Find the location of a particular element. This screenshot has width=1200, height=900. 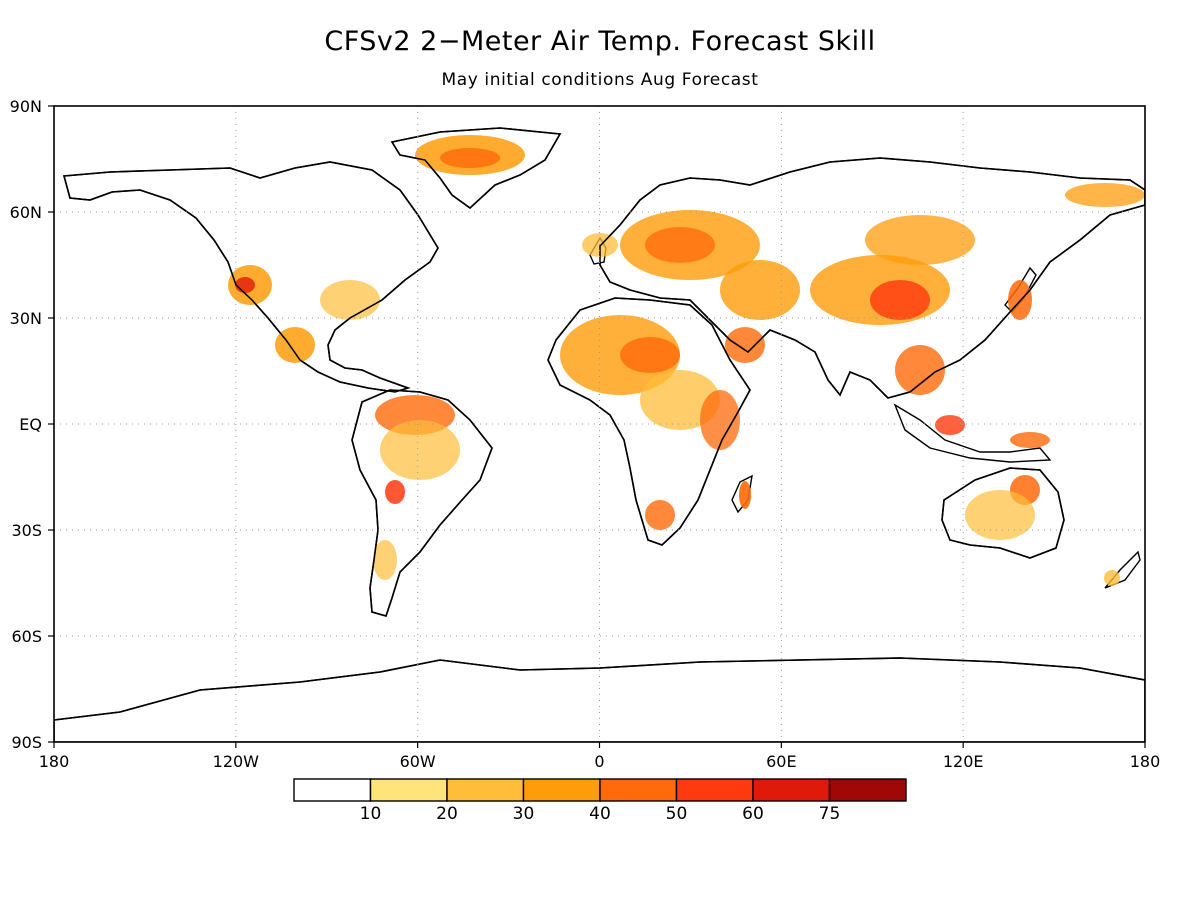

lon-tick-label: 60W is located at coordinates (418, 761).